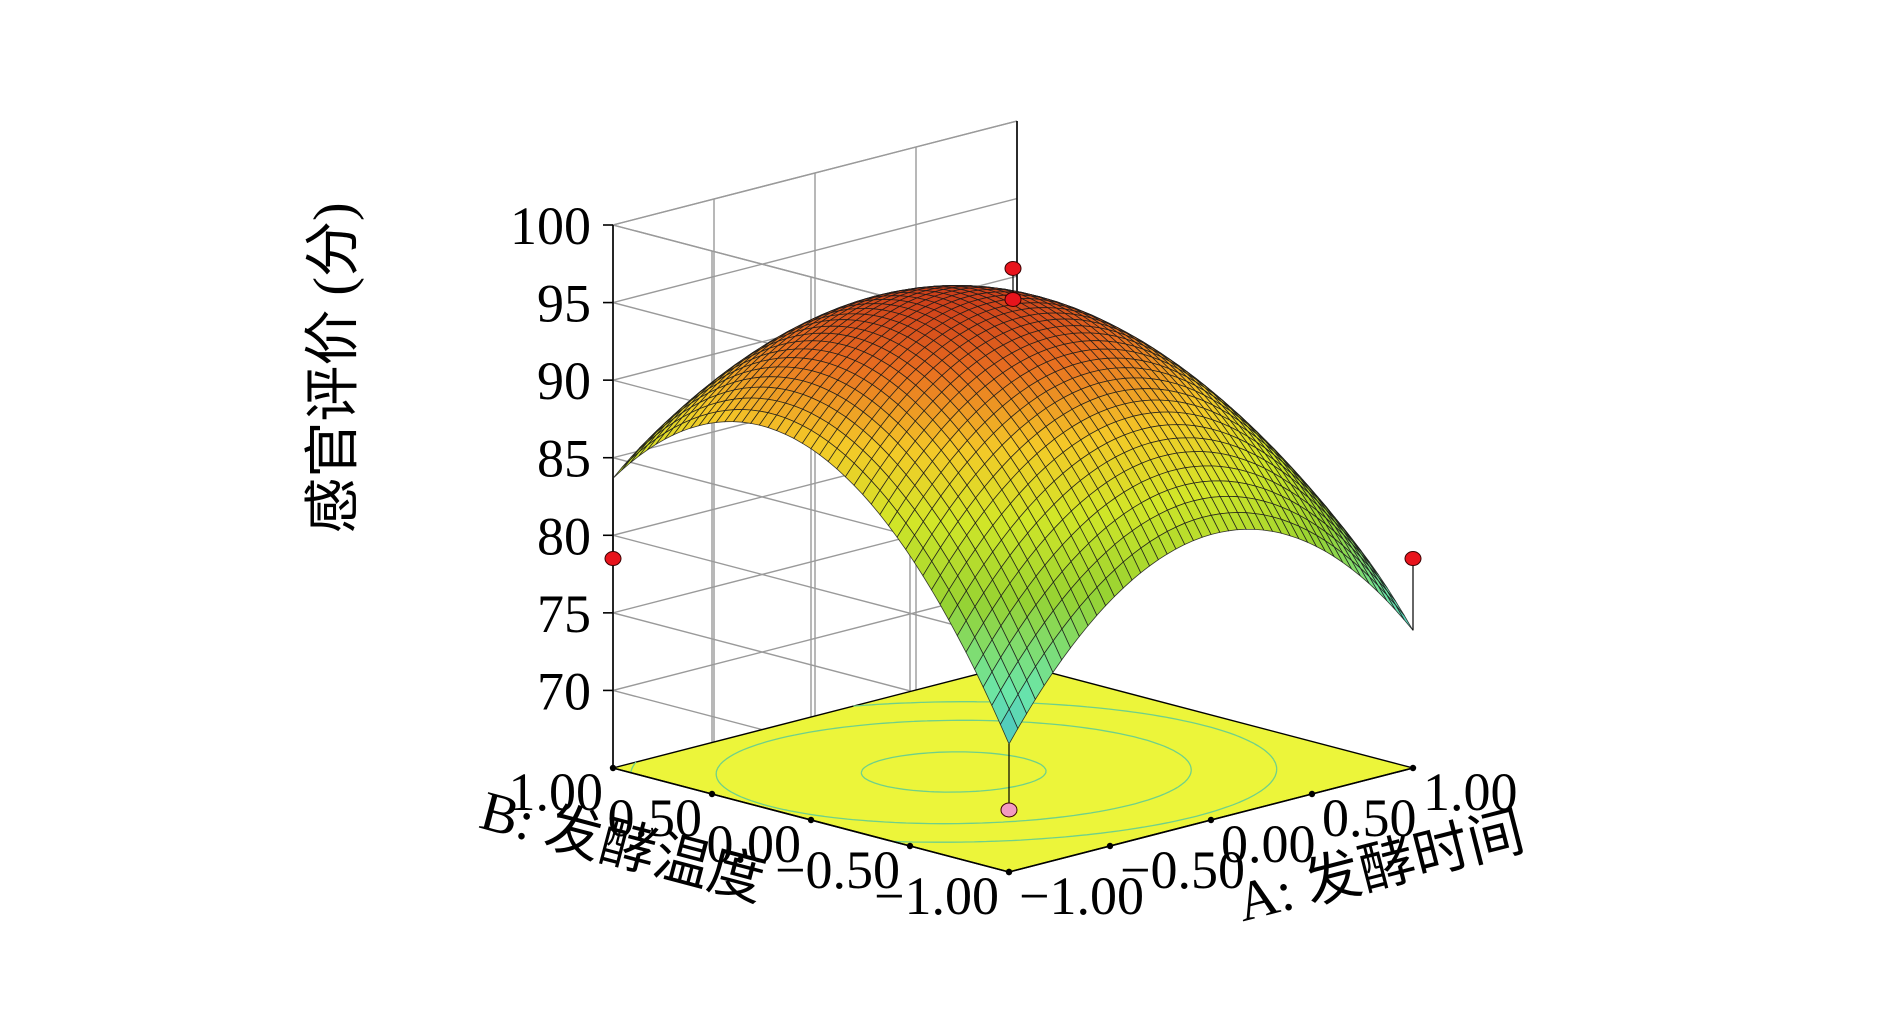  What do you see at coordinates (1470, 792) in the screenshot?
I see `a-tick-label: 1.00` at bounding box center [1470, 792].